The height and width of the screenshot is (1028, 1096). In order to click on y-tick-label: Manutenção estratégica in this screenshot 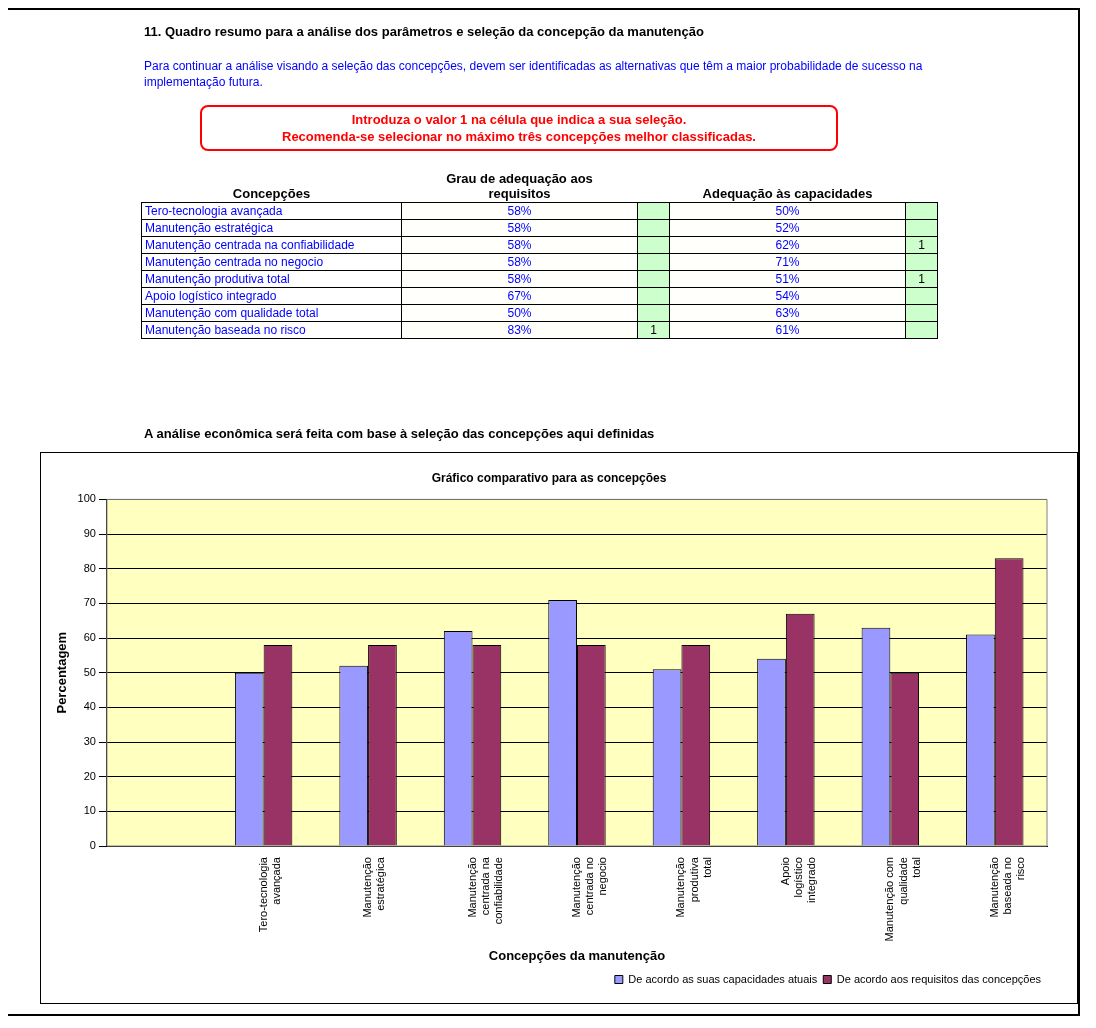, I will do `click(271, 228)`.